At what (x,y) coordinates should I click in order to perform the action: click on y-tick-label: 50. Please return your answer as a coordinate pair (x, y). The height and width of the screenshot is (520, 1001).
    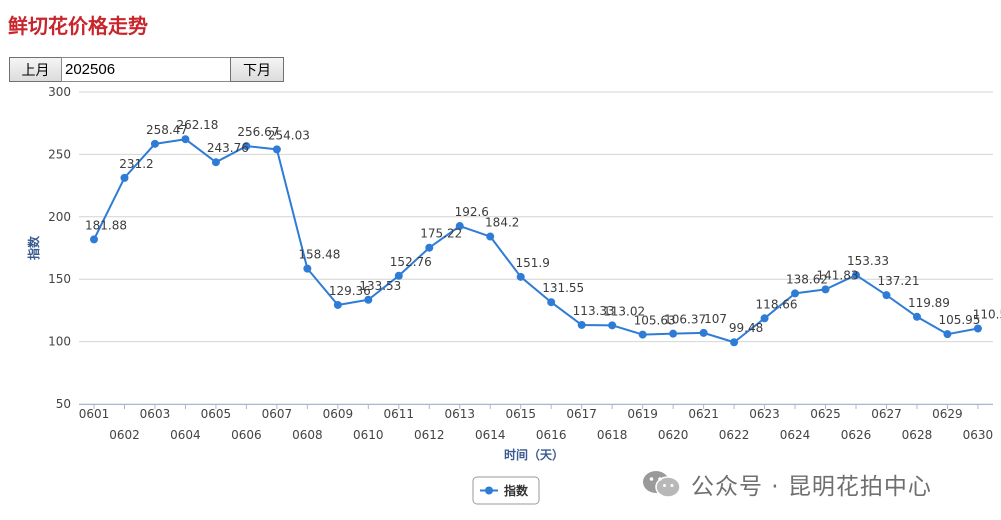
    Looking at the image, I should click on (63, 404).